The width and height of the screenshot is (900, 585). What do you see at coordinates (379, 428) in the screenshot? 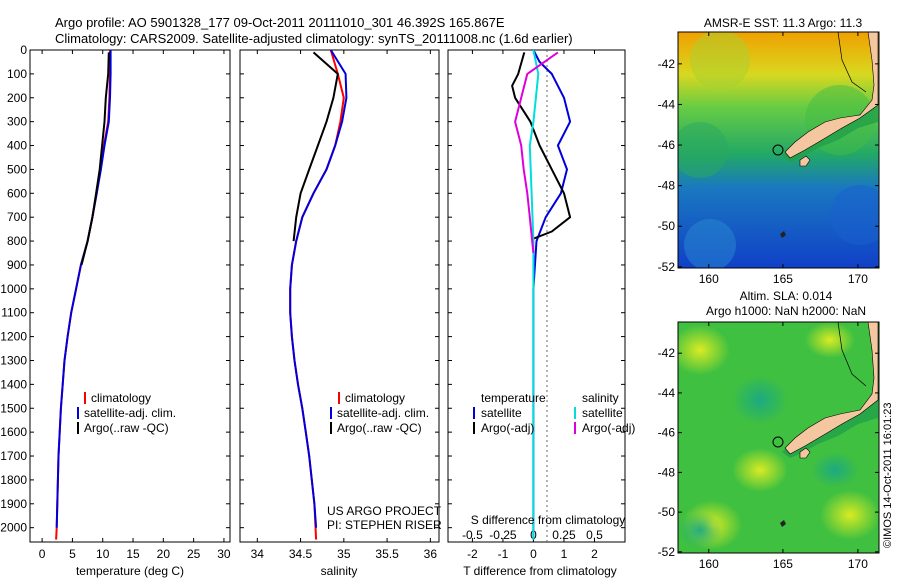
I see `legend-argo-label: Argo(..raw -QC)` at bounding box center [379, 428].